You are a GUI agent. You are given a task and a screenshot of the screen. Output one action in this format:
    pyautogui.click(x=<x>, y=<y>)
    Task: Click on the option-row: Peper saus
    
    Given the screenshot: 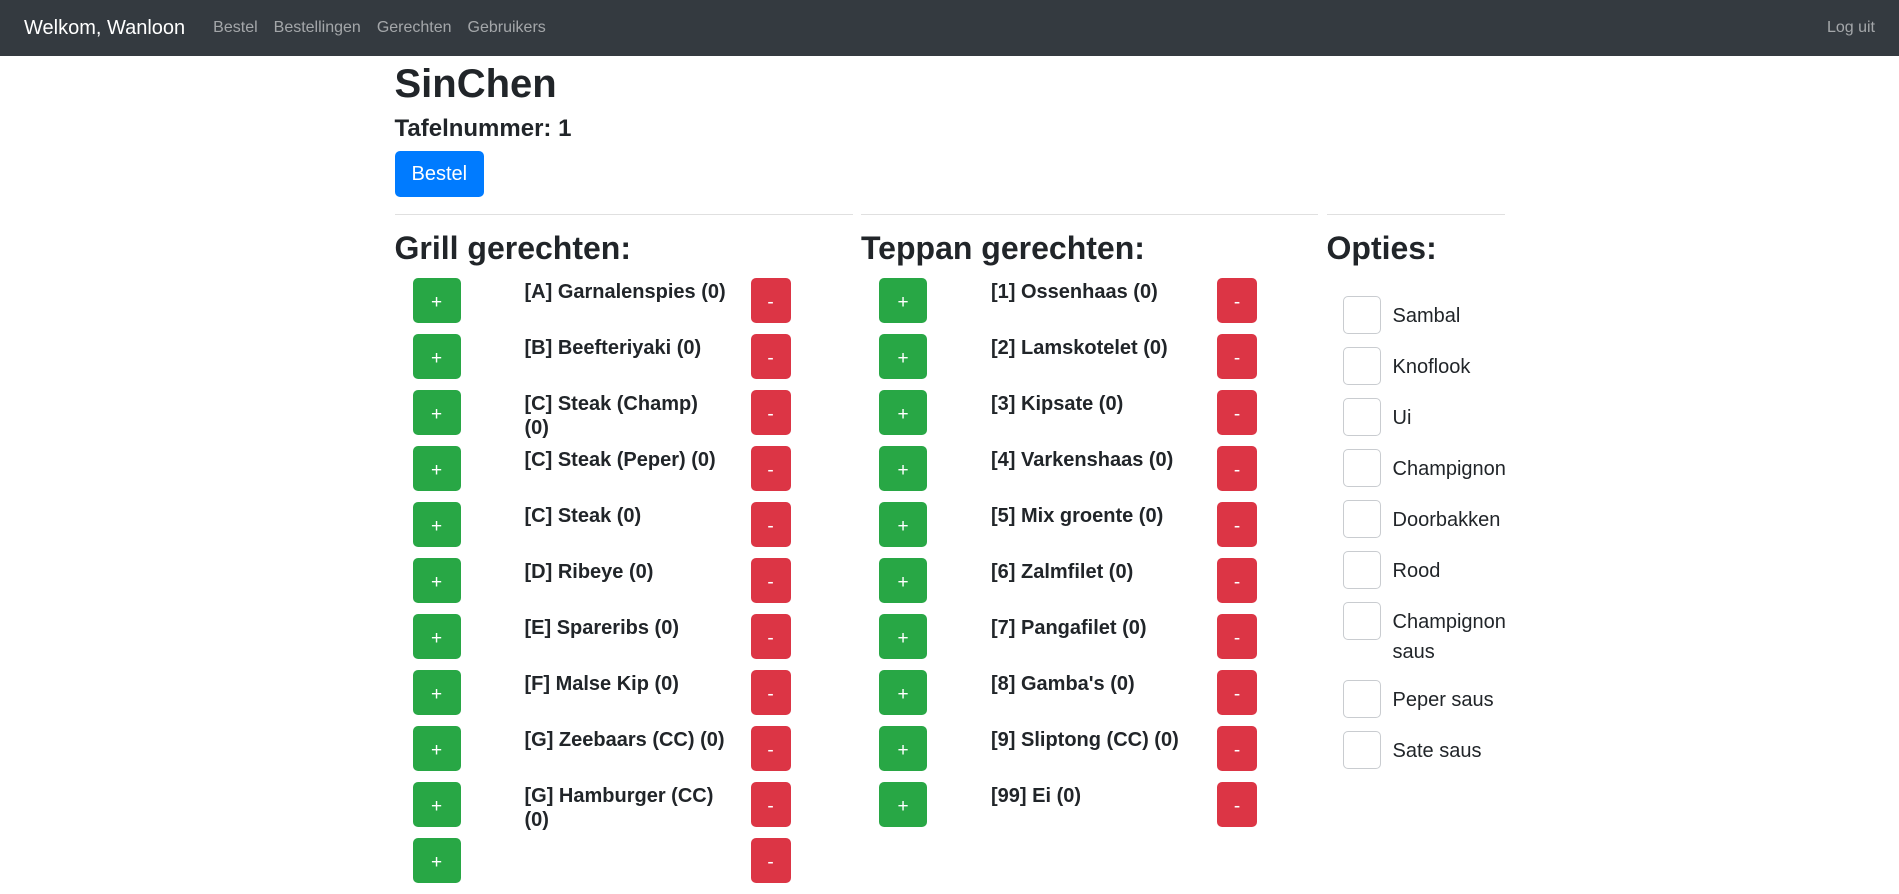 What is the action you would take?
    pyautogui.click(x=1416, y=699)
    